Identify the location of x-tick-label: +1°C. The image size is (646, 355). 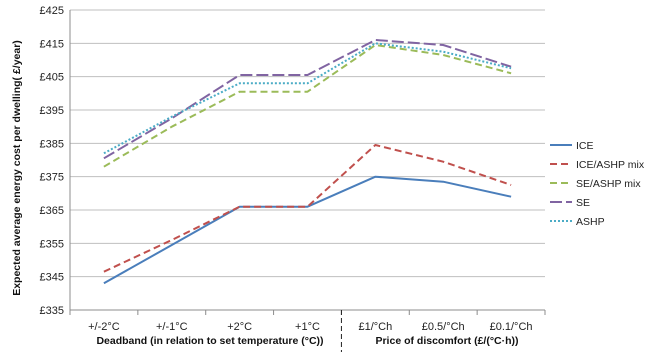
(307, 327).